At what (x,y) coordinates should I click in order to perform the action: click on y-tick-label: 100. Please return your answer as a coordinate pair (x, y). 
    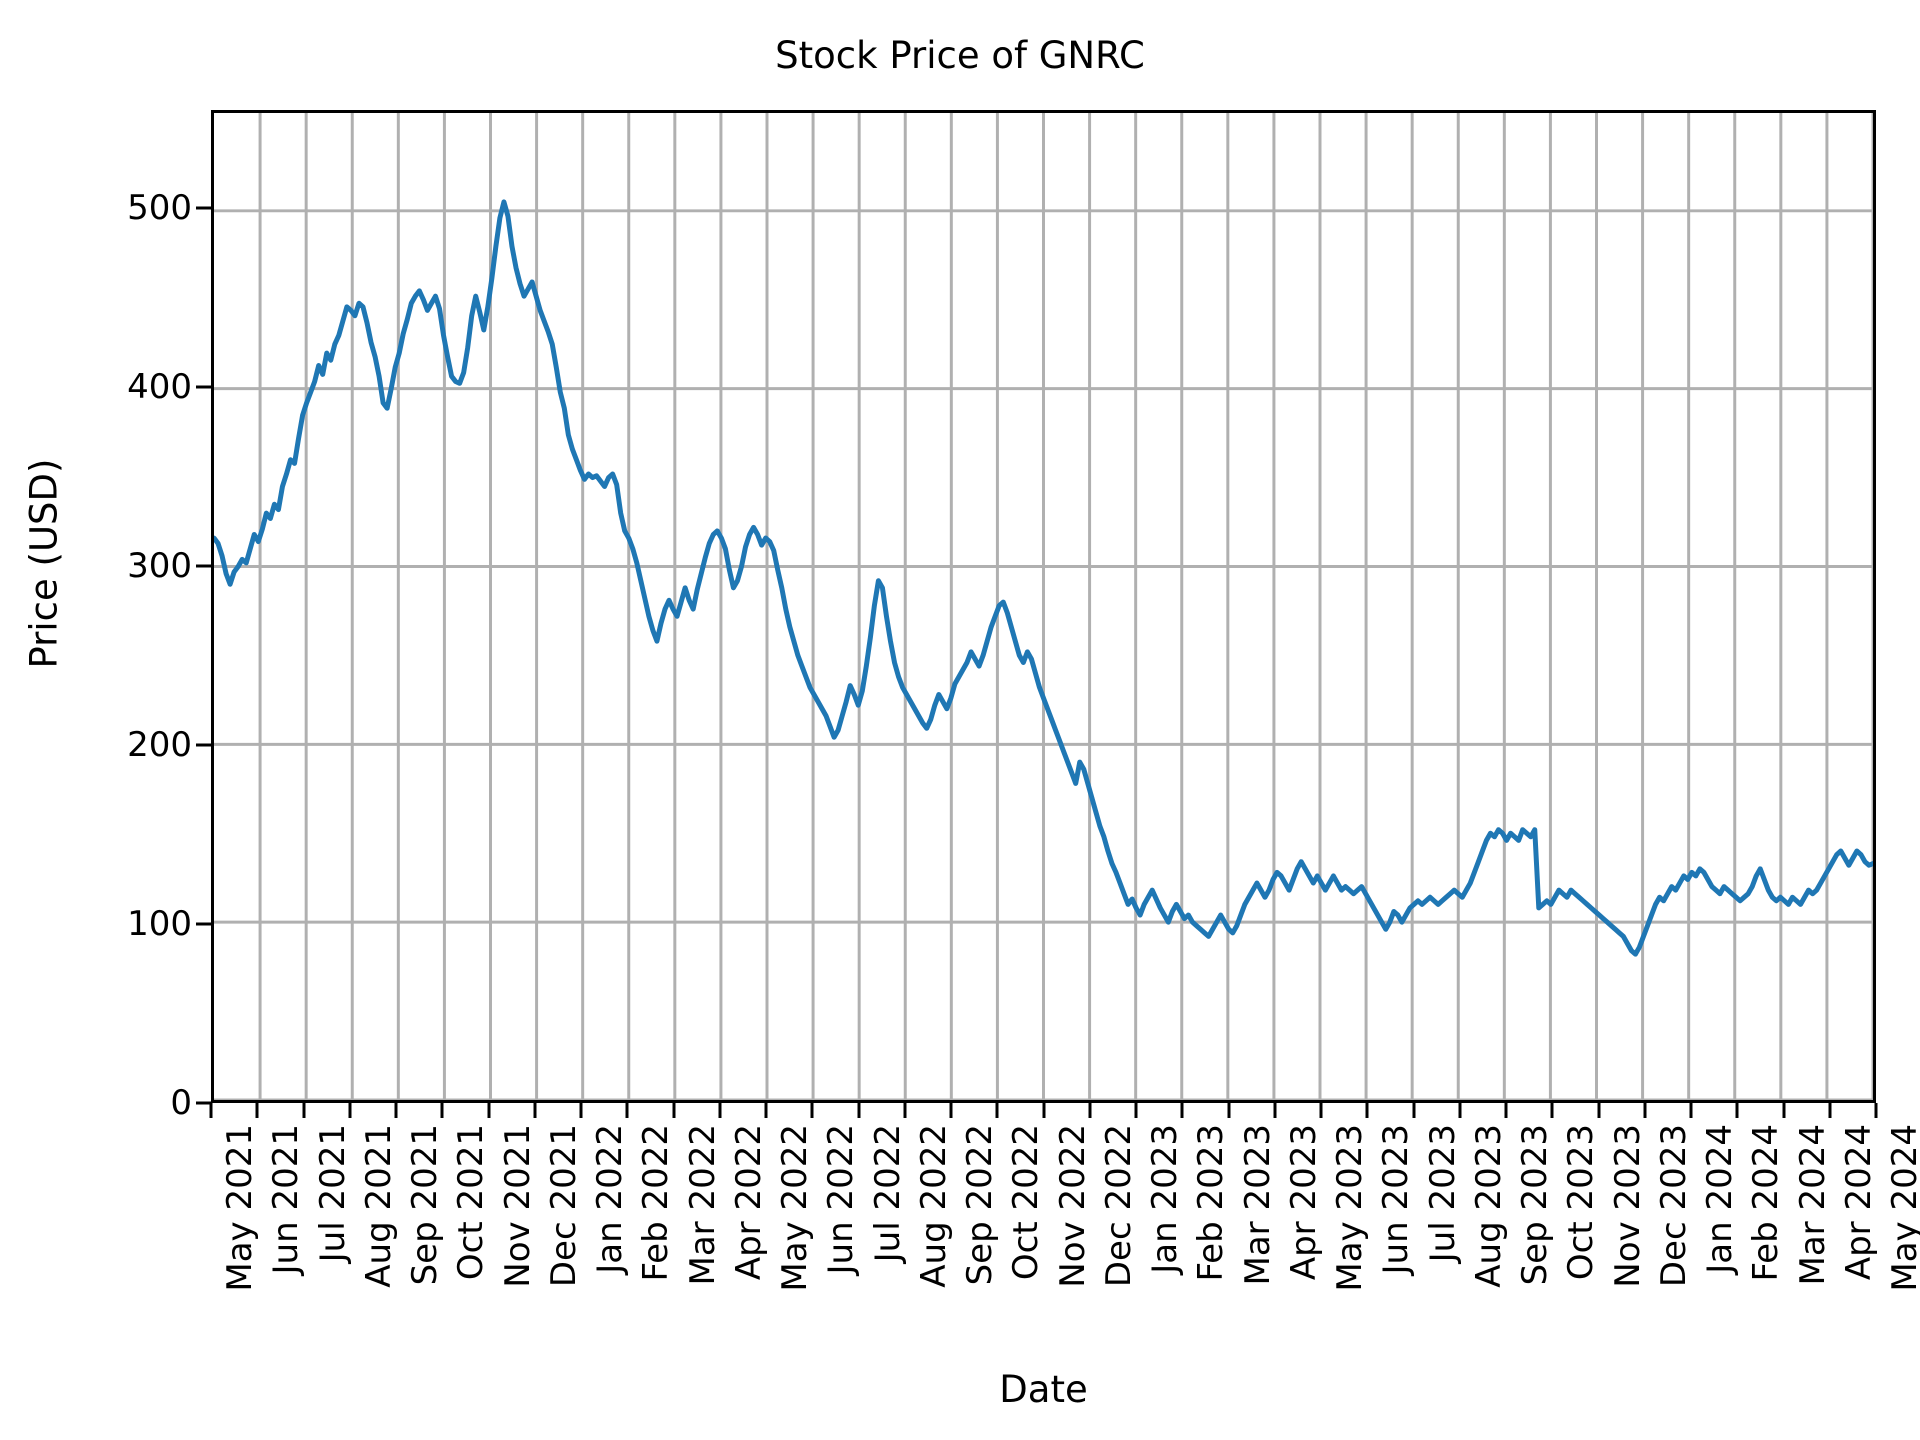
    Looking at the image, I should click on (159, 924).